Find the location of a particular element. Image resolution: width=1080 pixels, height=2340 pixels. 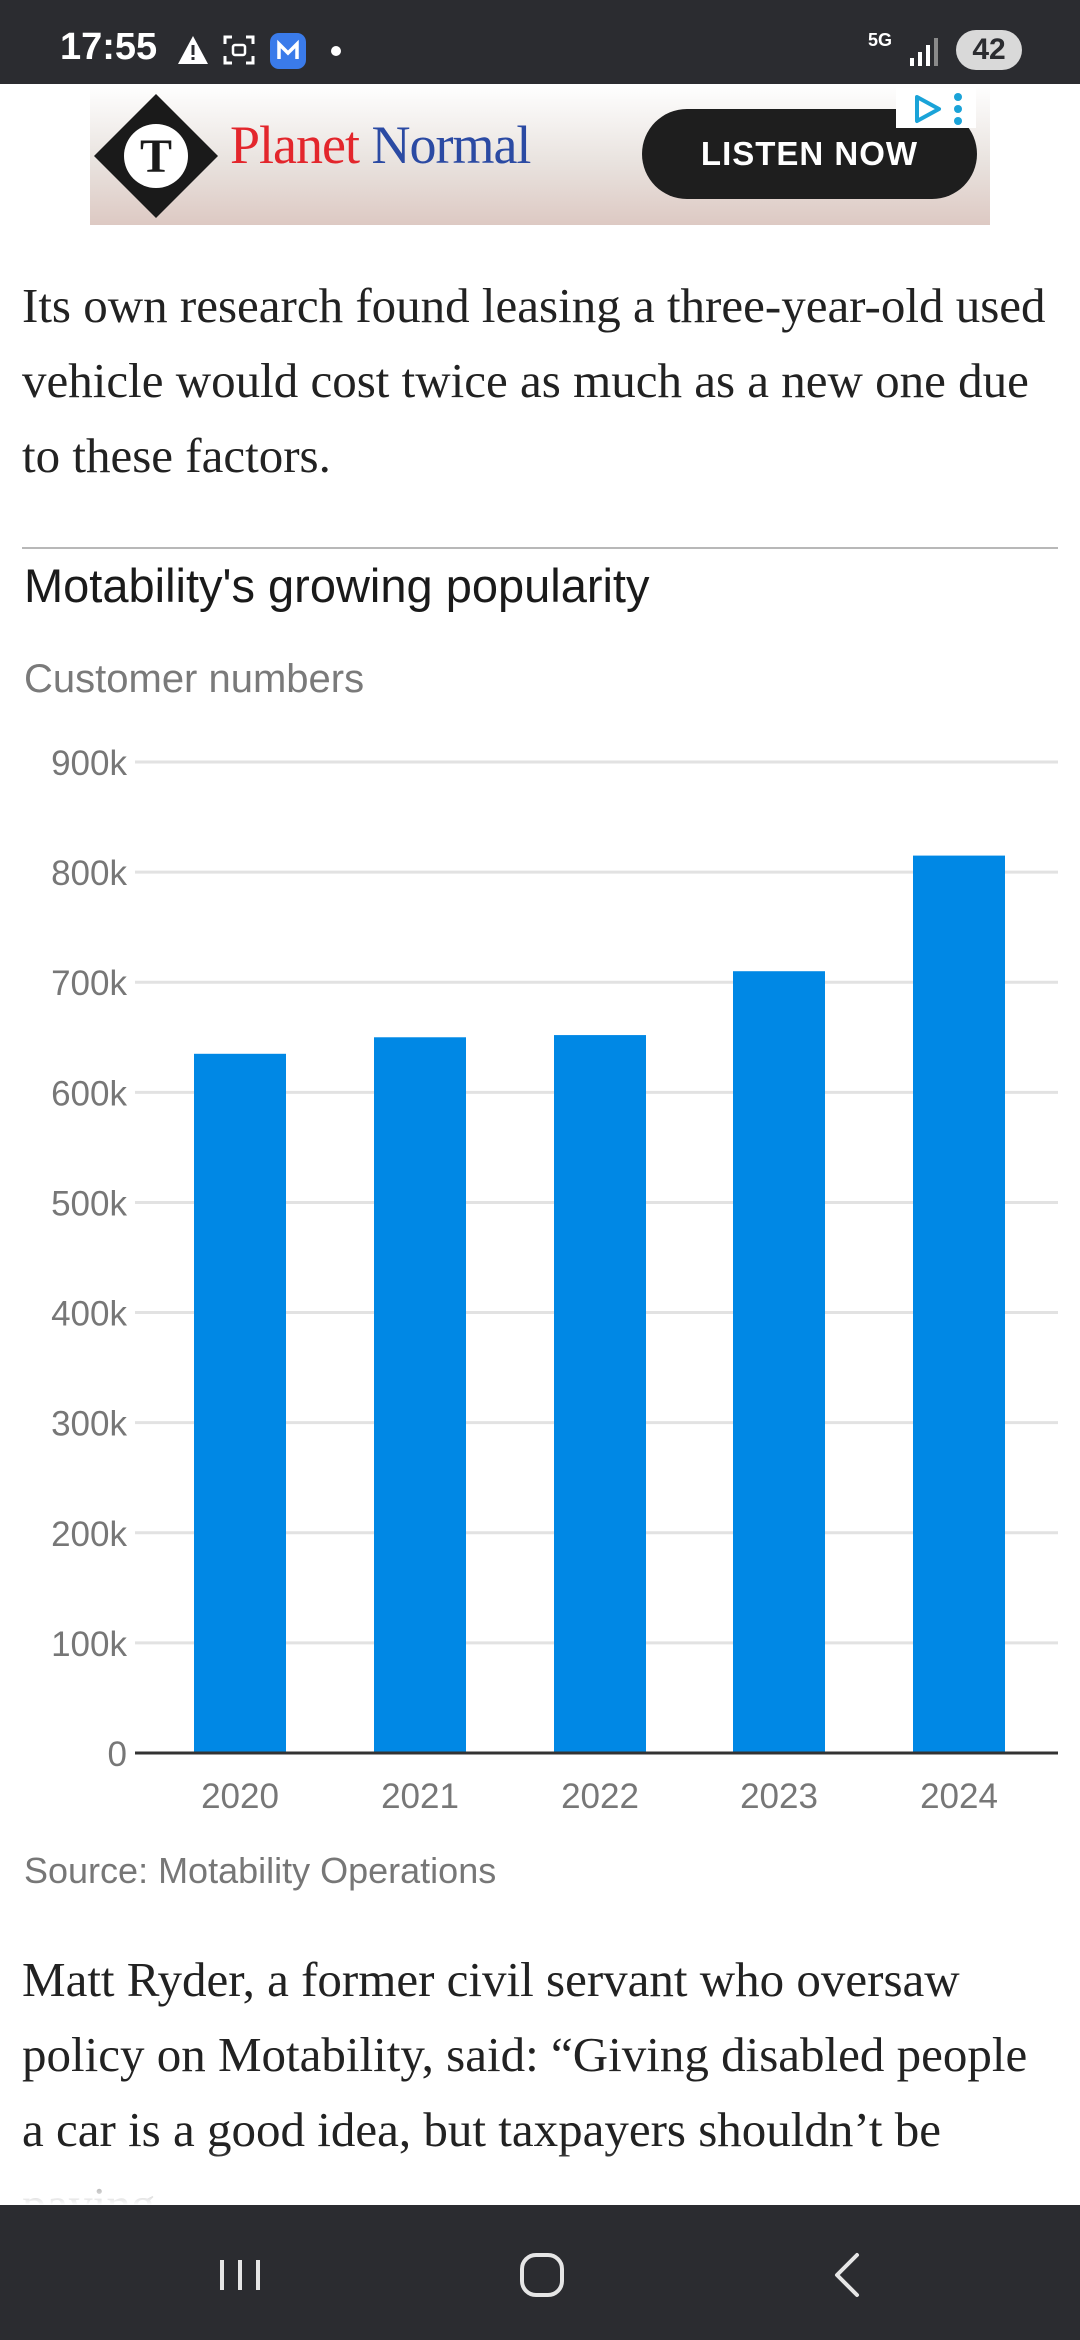

bar-2022 is located at coordinates (600, 1394).